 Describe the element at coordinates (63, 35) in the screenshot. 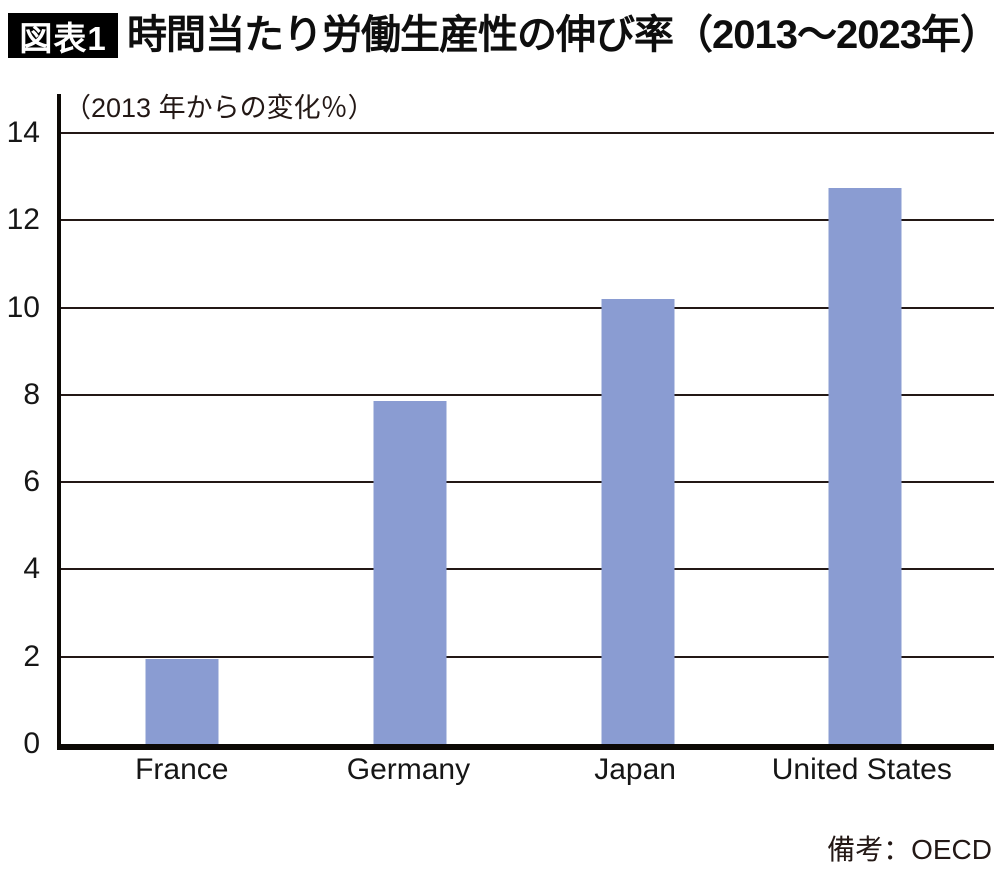

I see `figure-number-badge: 図表1` at that location.